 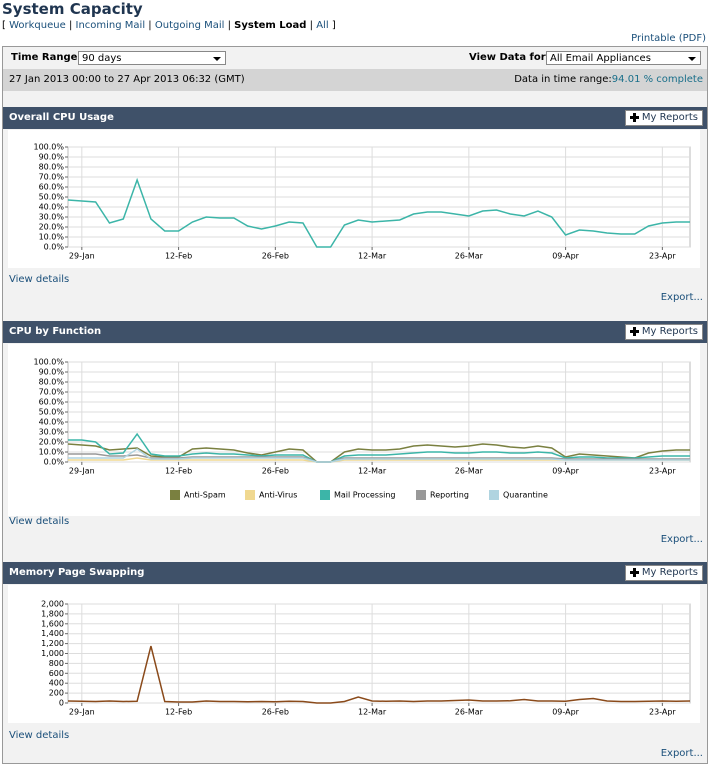 I want to click on nav-bracket: ], so click(x=333, y=25).